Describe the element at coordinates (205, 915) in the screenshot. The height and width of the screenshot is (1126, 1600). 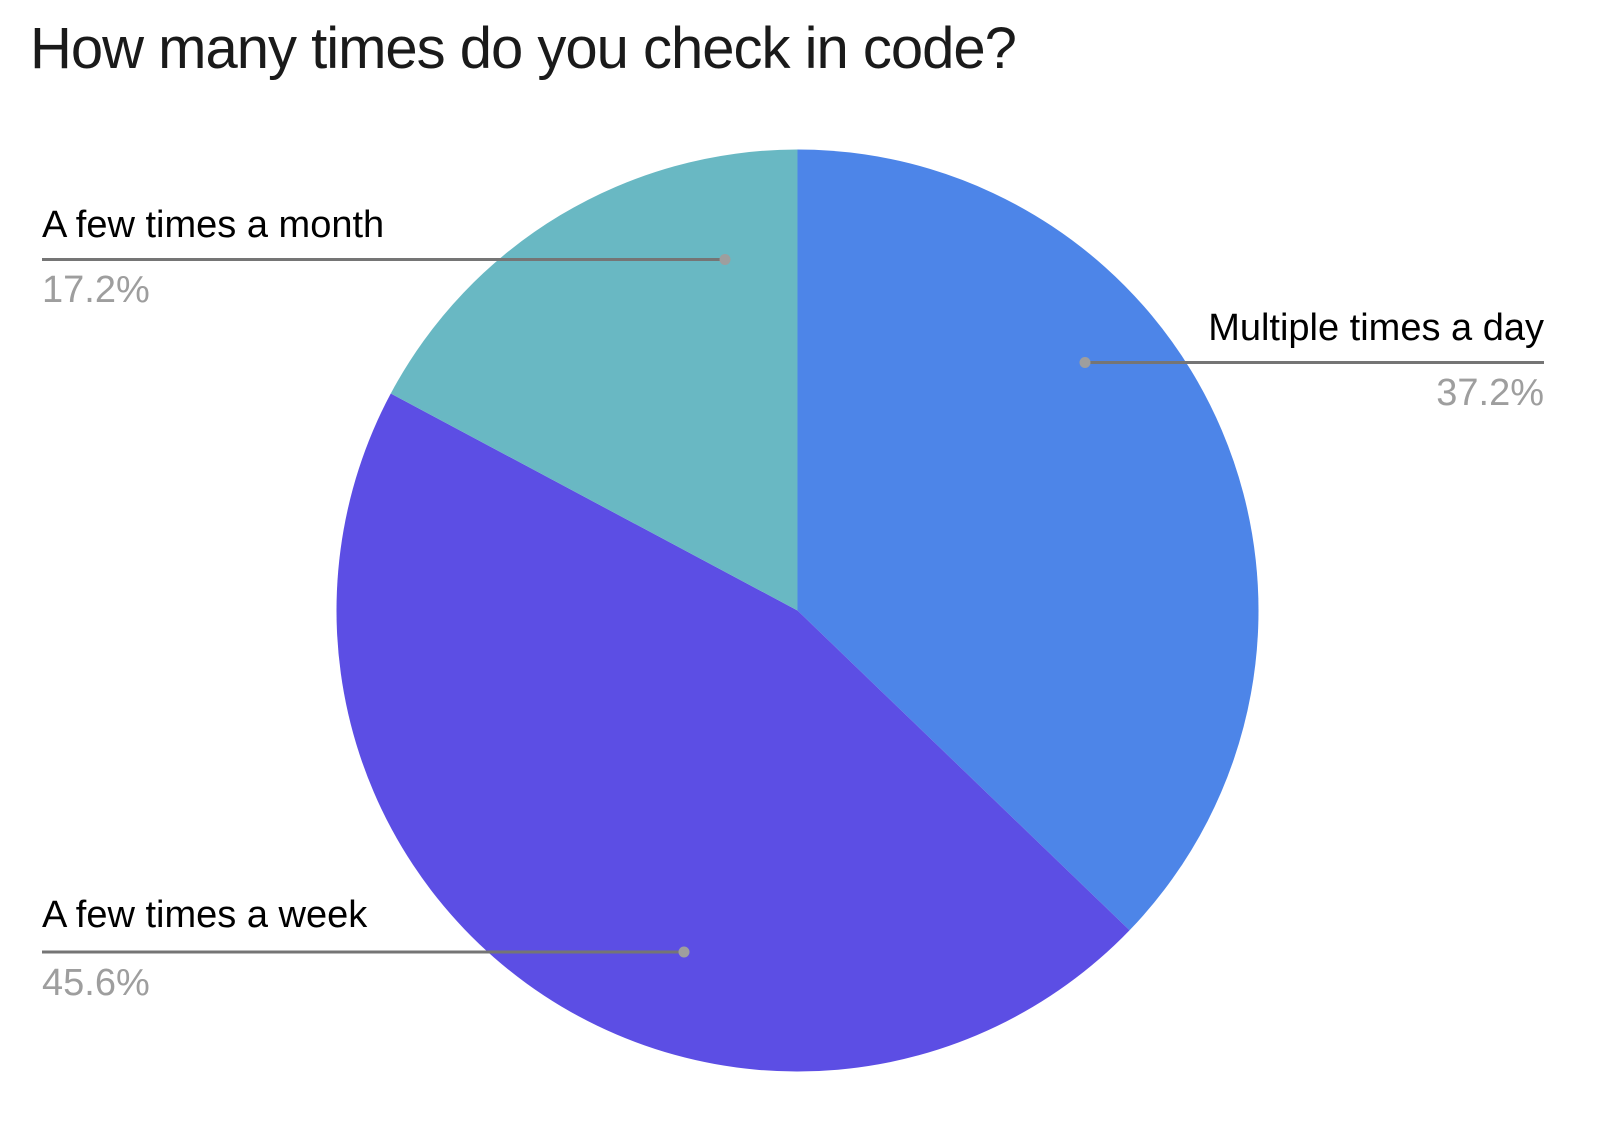
I see `slice-label-a-few-times-a-week: A few times a week` at that location.